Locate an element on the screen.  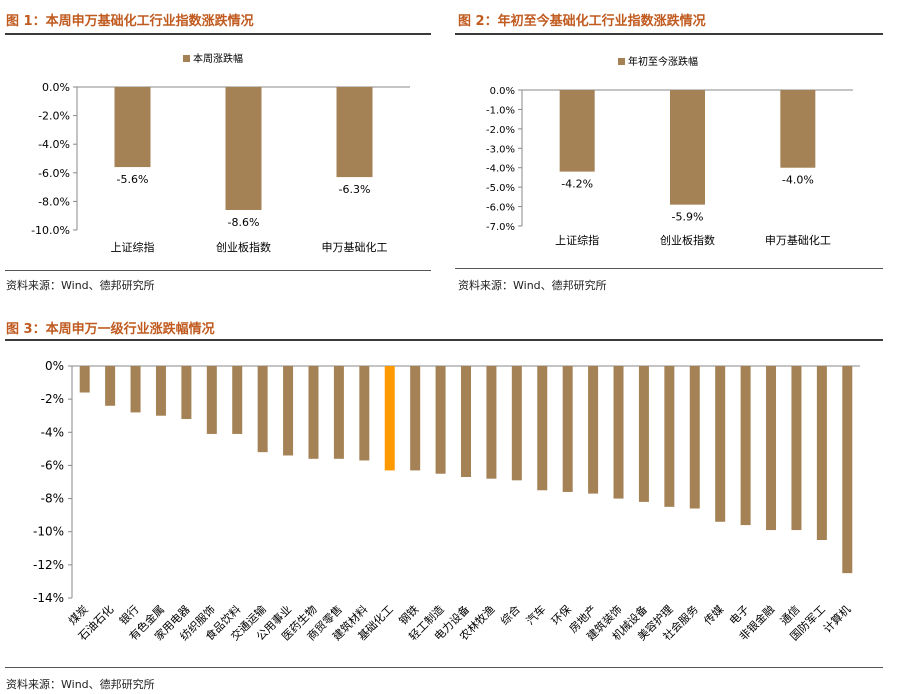
chart3-y-tick-label: -8% is located at coordinates (52, 499).